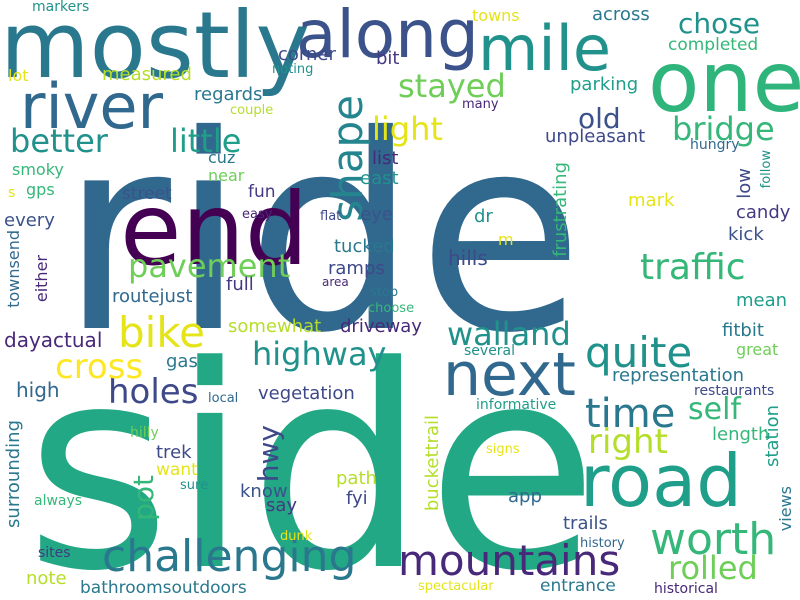  I want to click on word-dr: dr, so click(483, 216).